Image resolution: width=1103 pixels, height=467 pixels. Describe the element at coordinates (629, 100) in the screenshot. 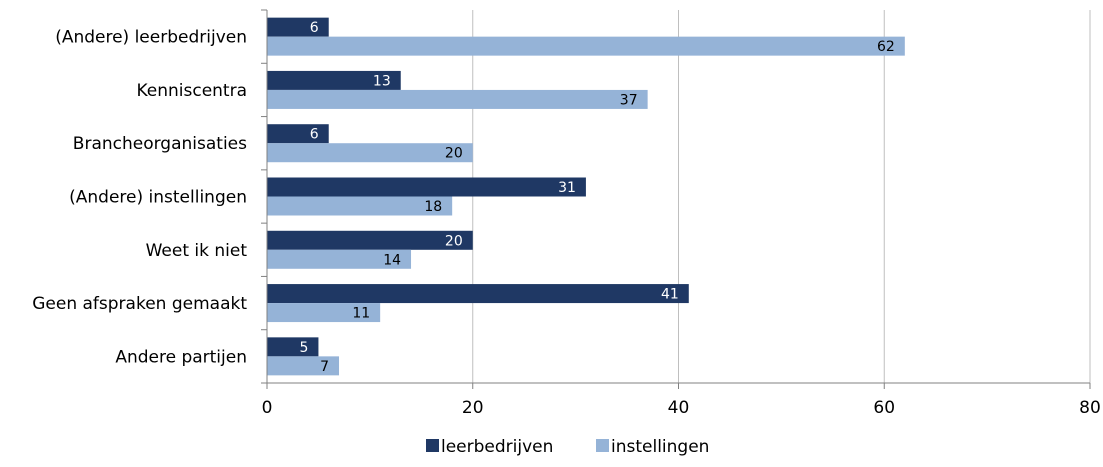

I see `data-label: 37` at that location.